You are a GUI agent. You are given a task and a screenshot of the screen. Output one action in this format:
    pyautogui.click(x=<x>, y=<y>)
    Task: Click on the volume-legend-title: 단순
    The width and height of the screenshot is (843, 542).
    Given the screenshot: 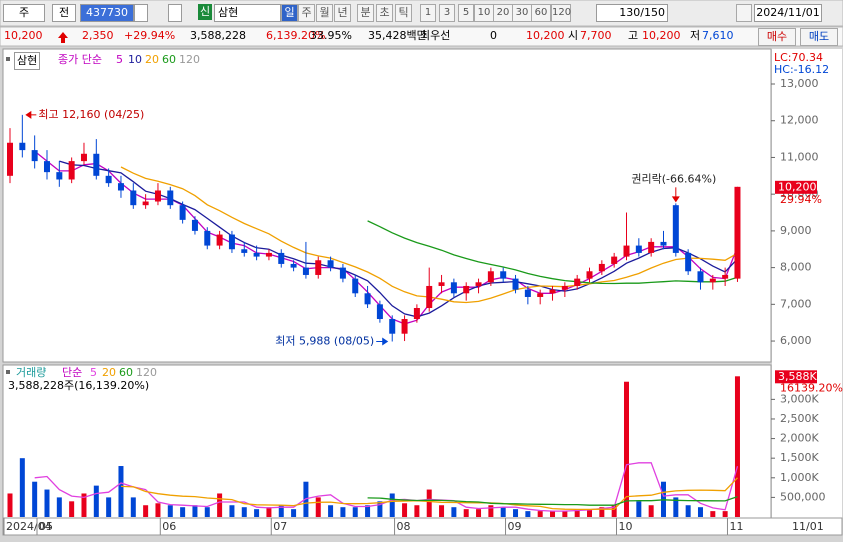 What is the action you would take?
    pyautogui.click(x=72, y=372)
    